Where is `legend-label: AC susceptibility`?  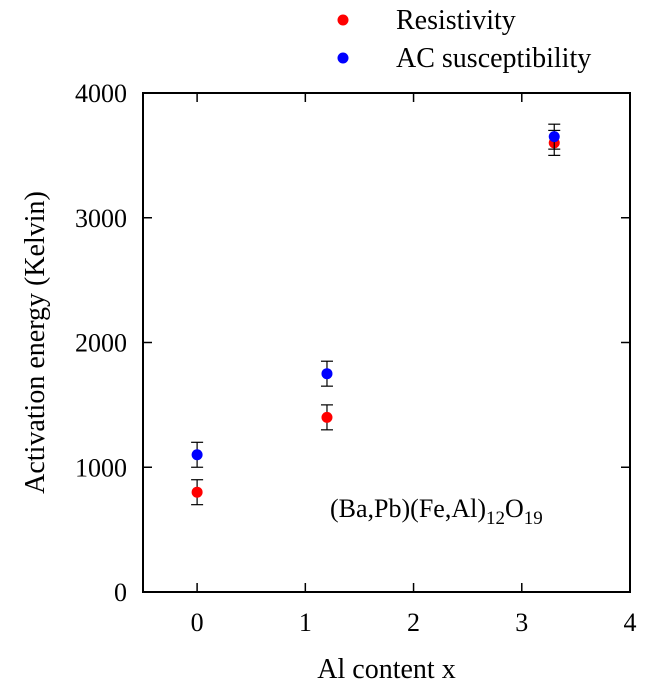 legend-label: AC susceptibility is located at coordinates (493, 58).